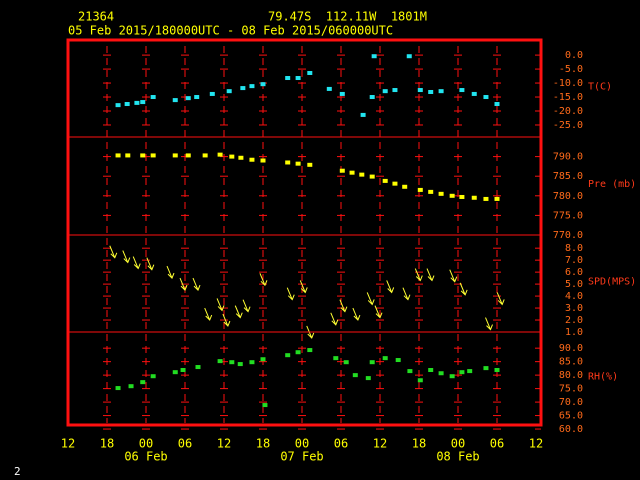 The width and height of the screenshot is (640, 480). I want to click on page-number: 2, so click(17, 471).